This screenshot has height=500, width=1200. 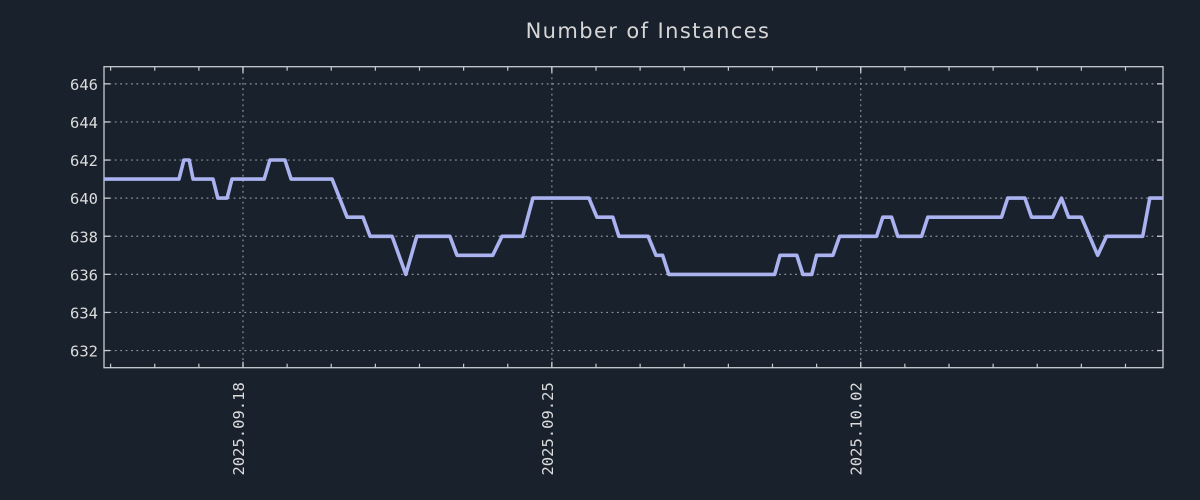 What do you see at coordinates (84, 85) in the screenshot?
I see `y-tick-label: 646` at bounding box center [84, 85].